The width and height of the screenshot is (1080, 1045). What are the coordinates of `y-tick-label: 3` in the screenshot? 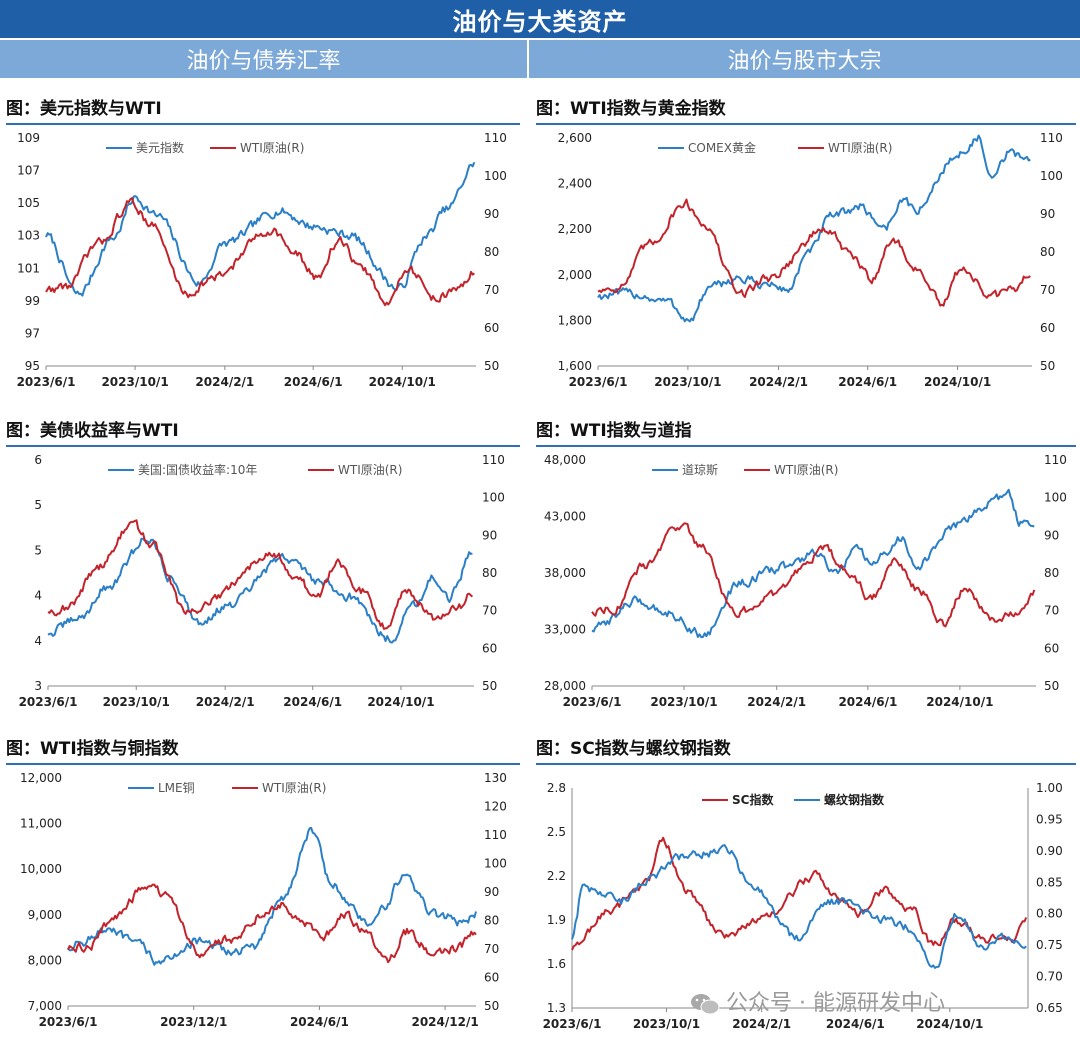 It's located at (38, 686).